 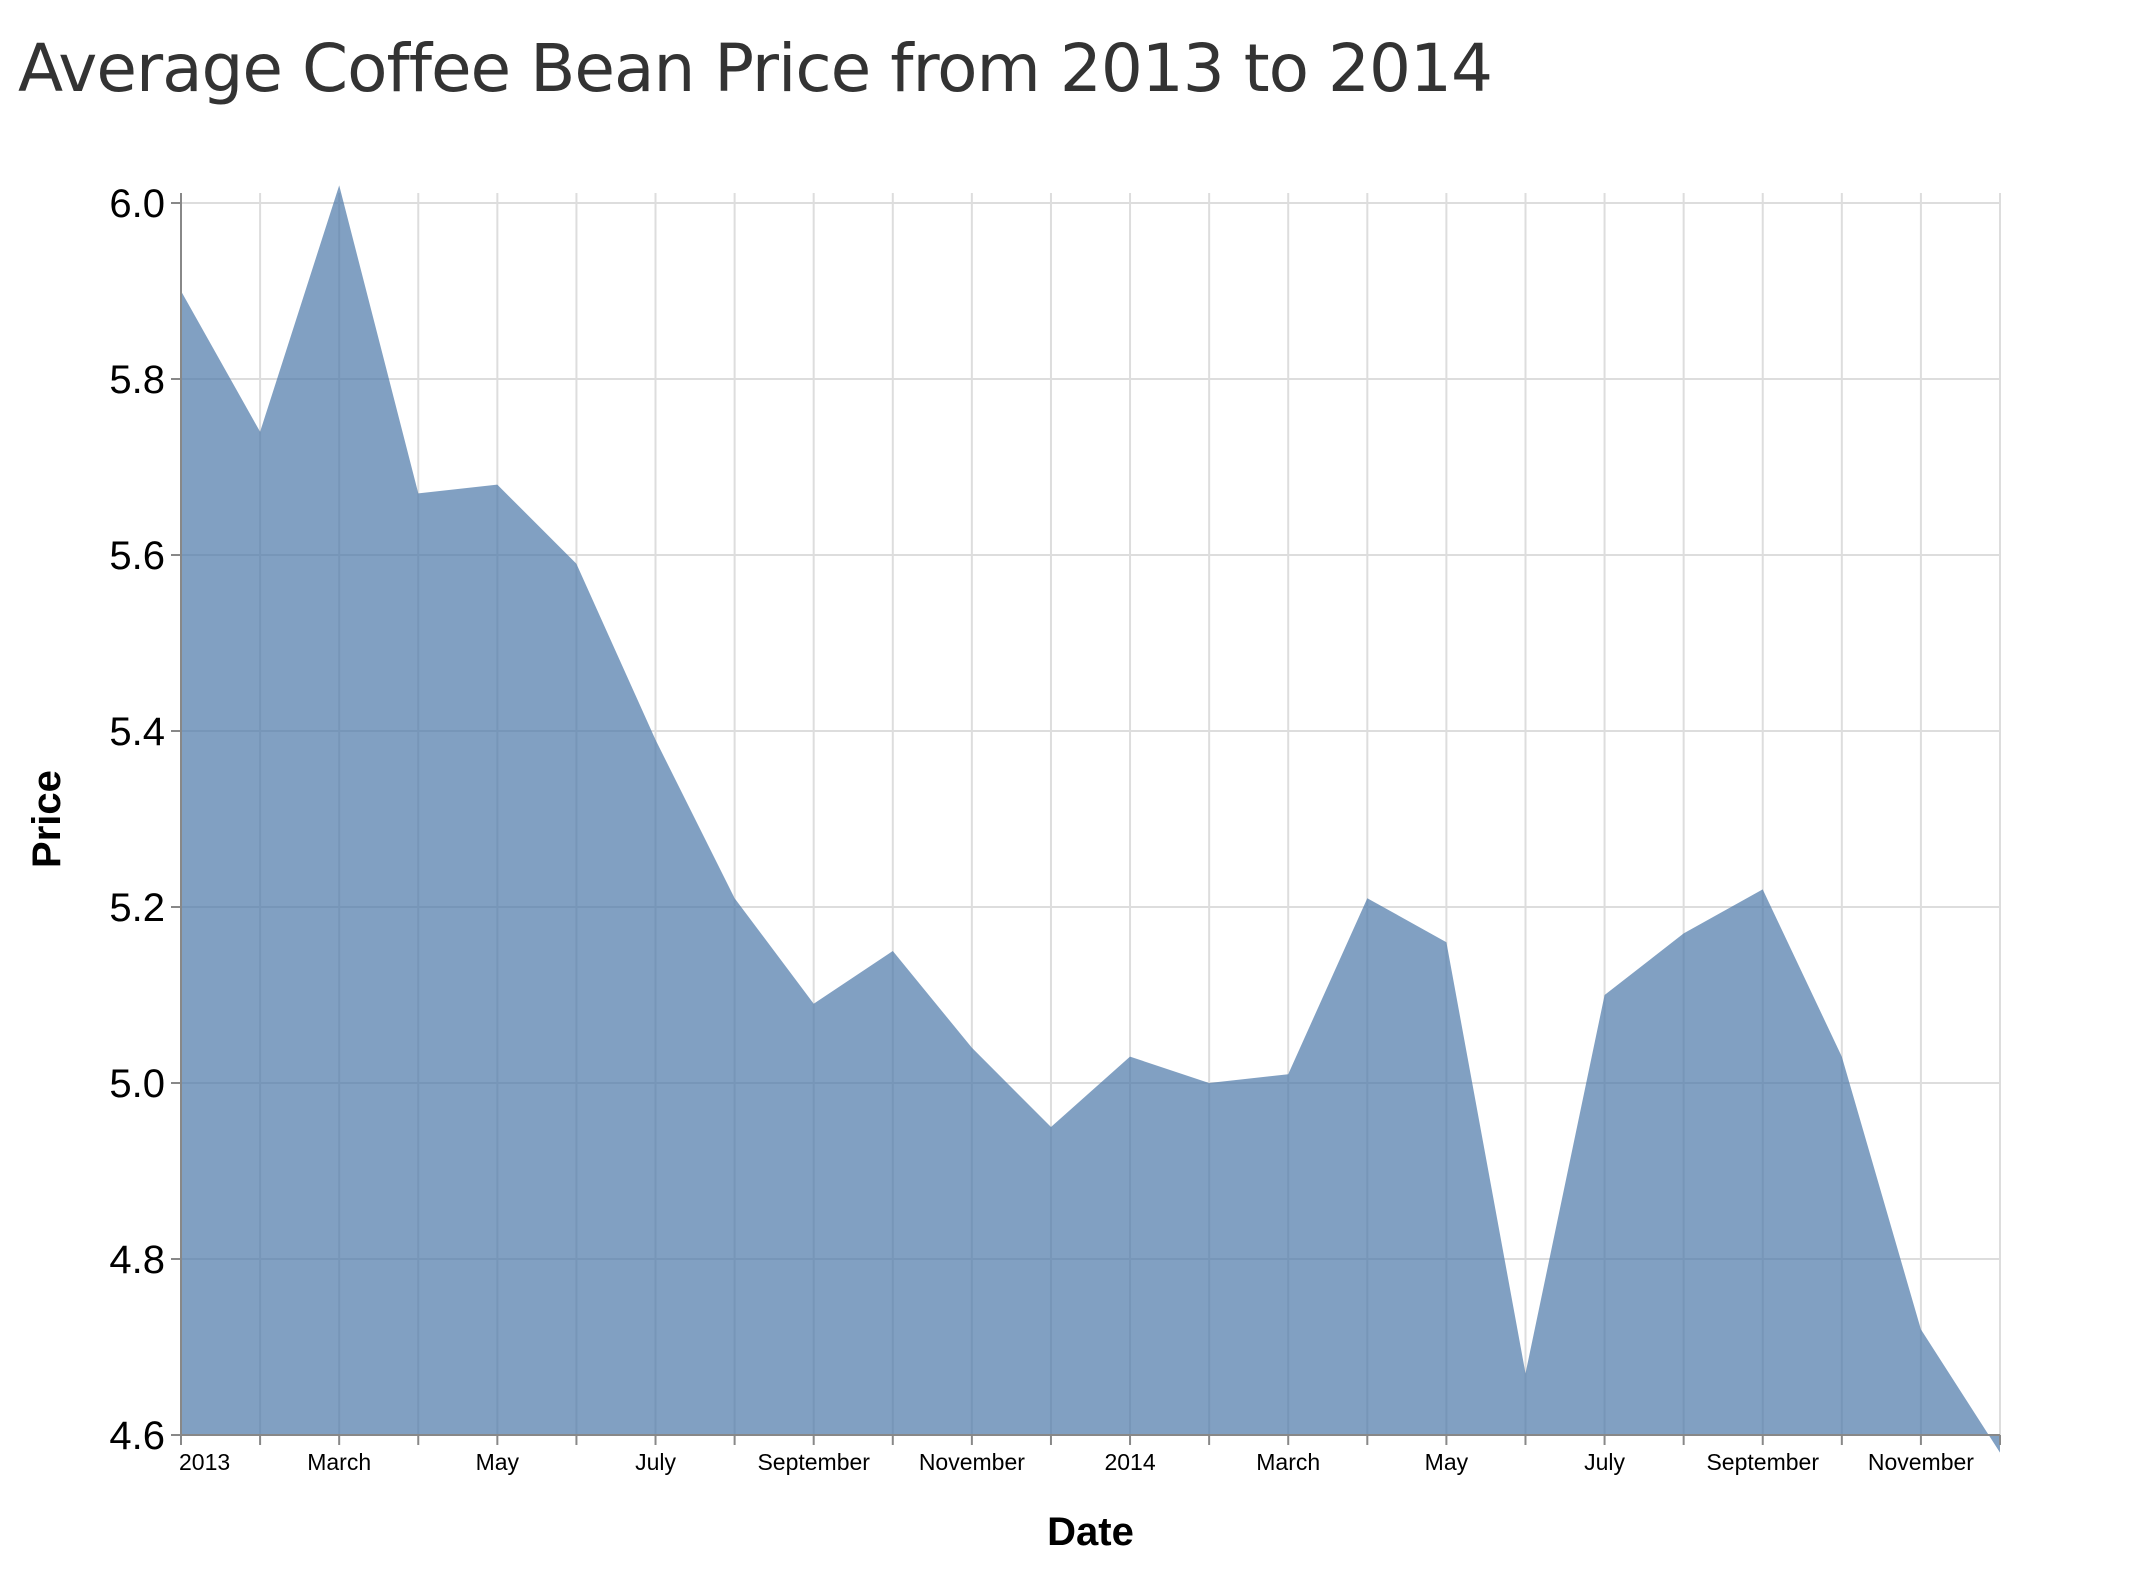 What do you see at coordinates (137, 1260) in the screenshot?
I see `y-tick-label: 4.8` at bounding box center [137, 1260].